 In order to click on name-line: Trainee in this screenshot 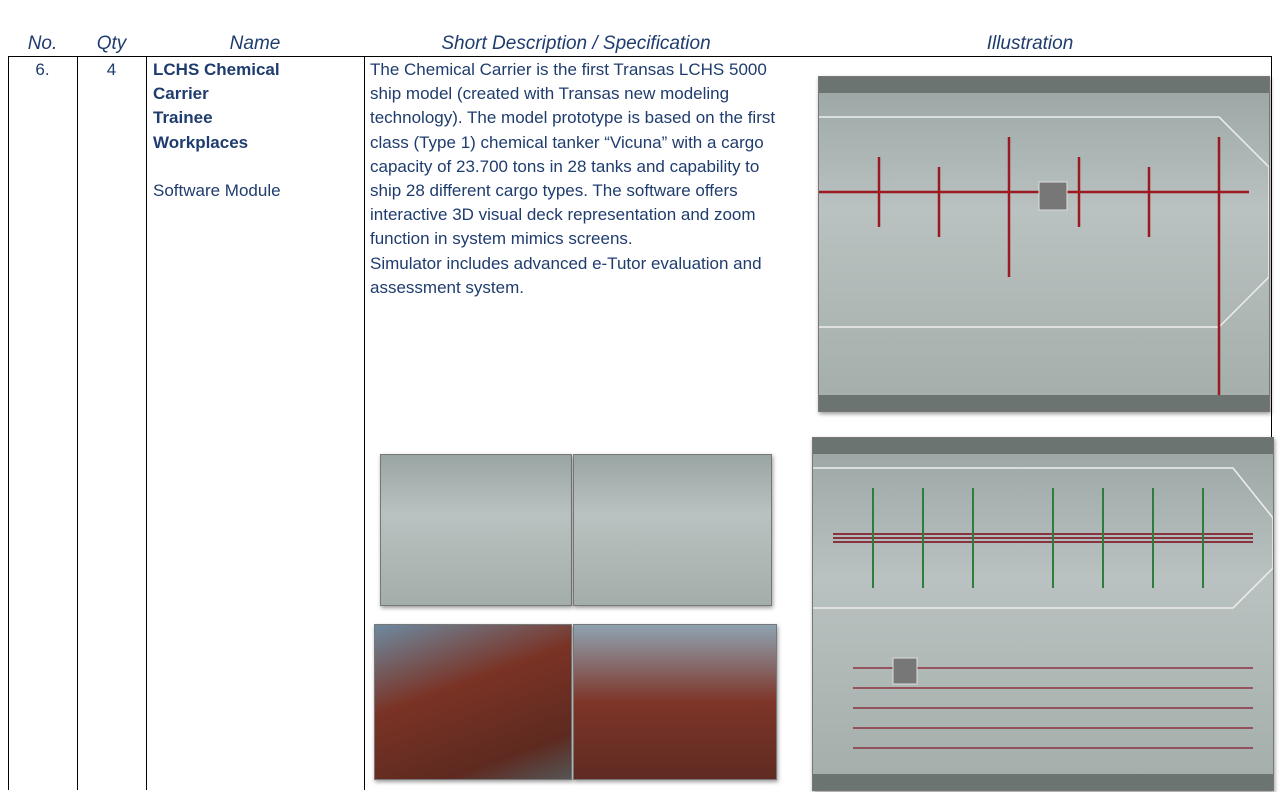, I will do `click(183, 118)`.